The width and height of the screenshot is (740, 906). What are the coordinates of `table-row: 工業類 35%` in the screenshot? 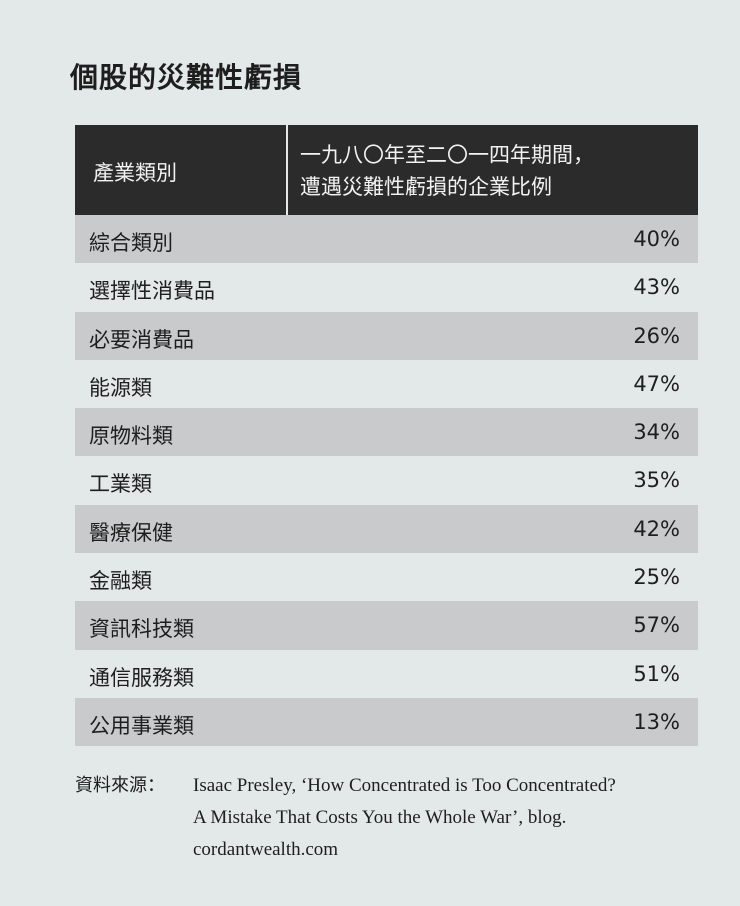 It's located at (386, 480).